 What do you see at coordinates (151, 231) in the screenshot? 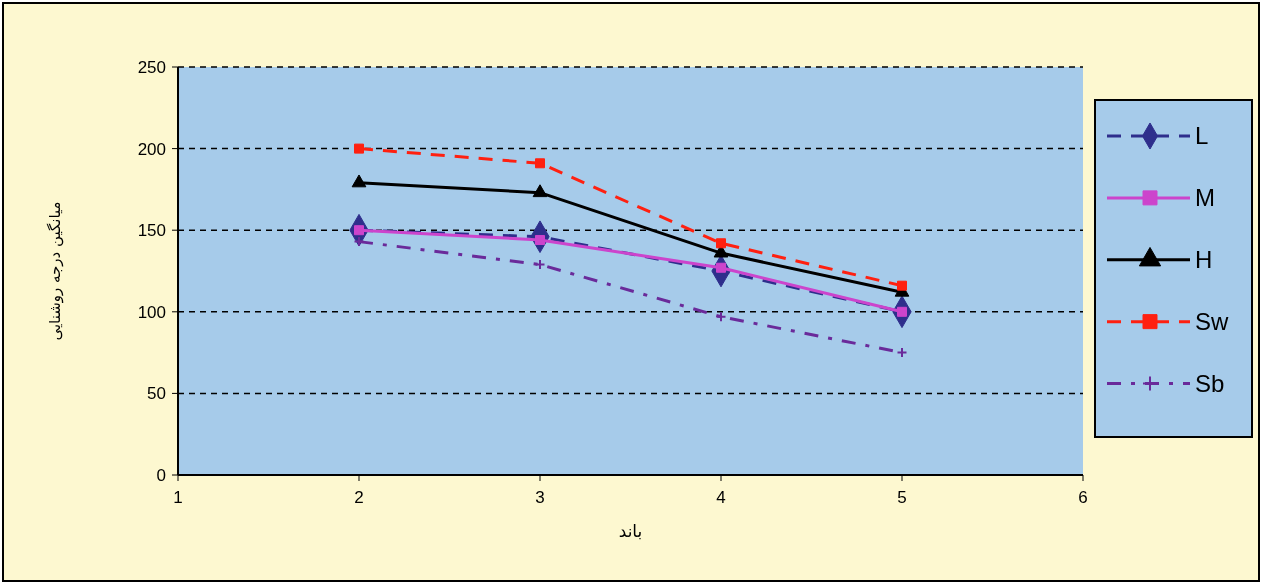
I see `y-tick-label: 150` at bounding box center [151, 231].